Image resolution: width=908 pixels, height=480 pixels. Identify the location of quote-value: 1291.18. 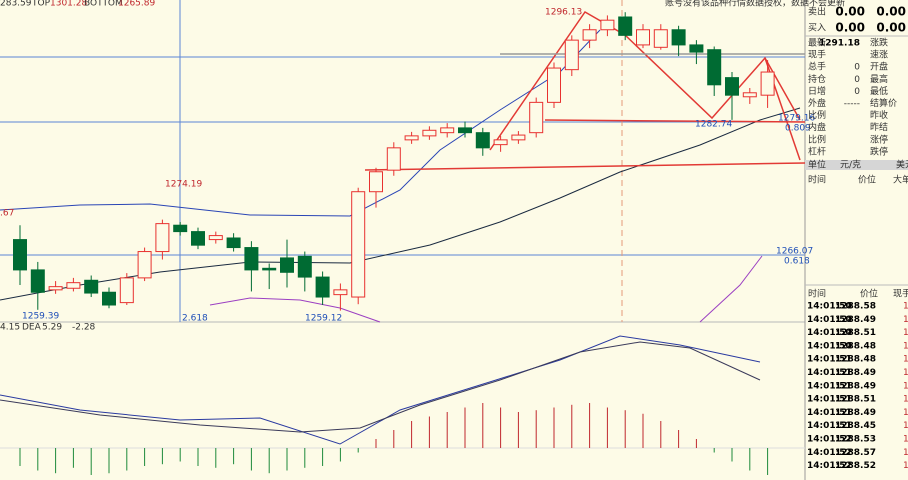
(839, 44).